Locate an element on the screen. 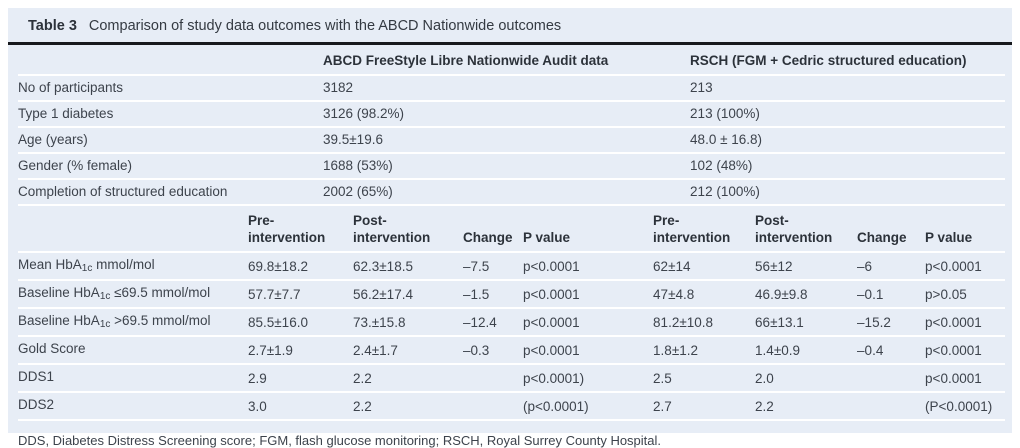 The width and height of the screenshot is (1020, 448). cell-rsch-value: 213 (100%) is located at coordinates (829, 114).